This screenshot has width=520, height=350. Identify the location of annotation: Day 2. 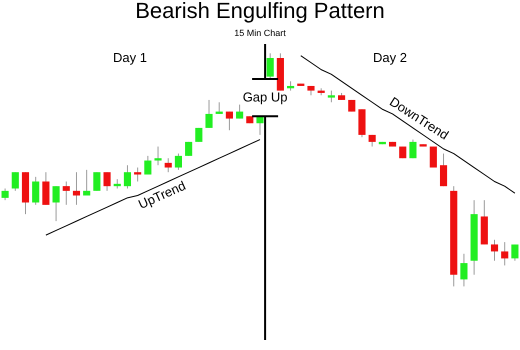
(390, 57).